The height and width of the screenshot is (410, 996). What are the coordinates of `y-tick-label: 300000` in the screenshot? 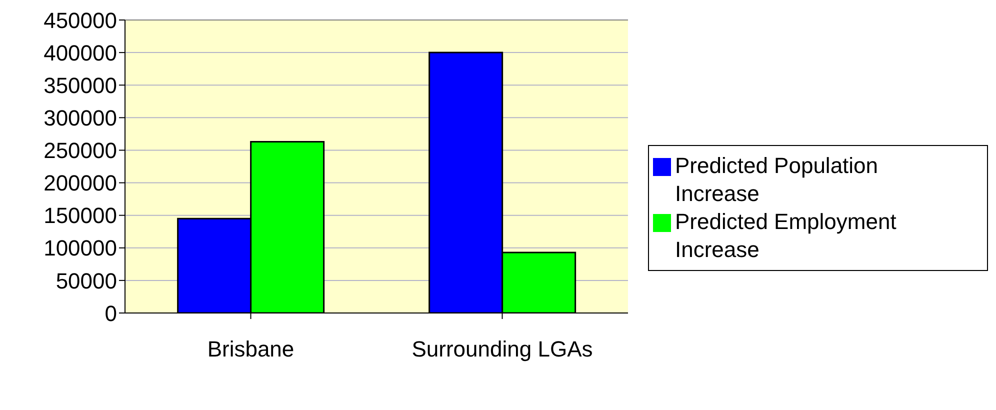 It's located at (80, 117).